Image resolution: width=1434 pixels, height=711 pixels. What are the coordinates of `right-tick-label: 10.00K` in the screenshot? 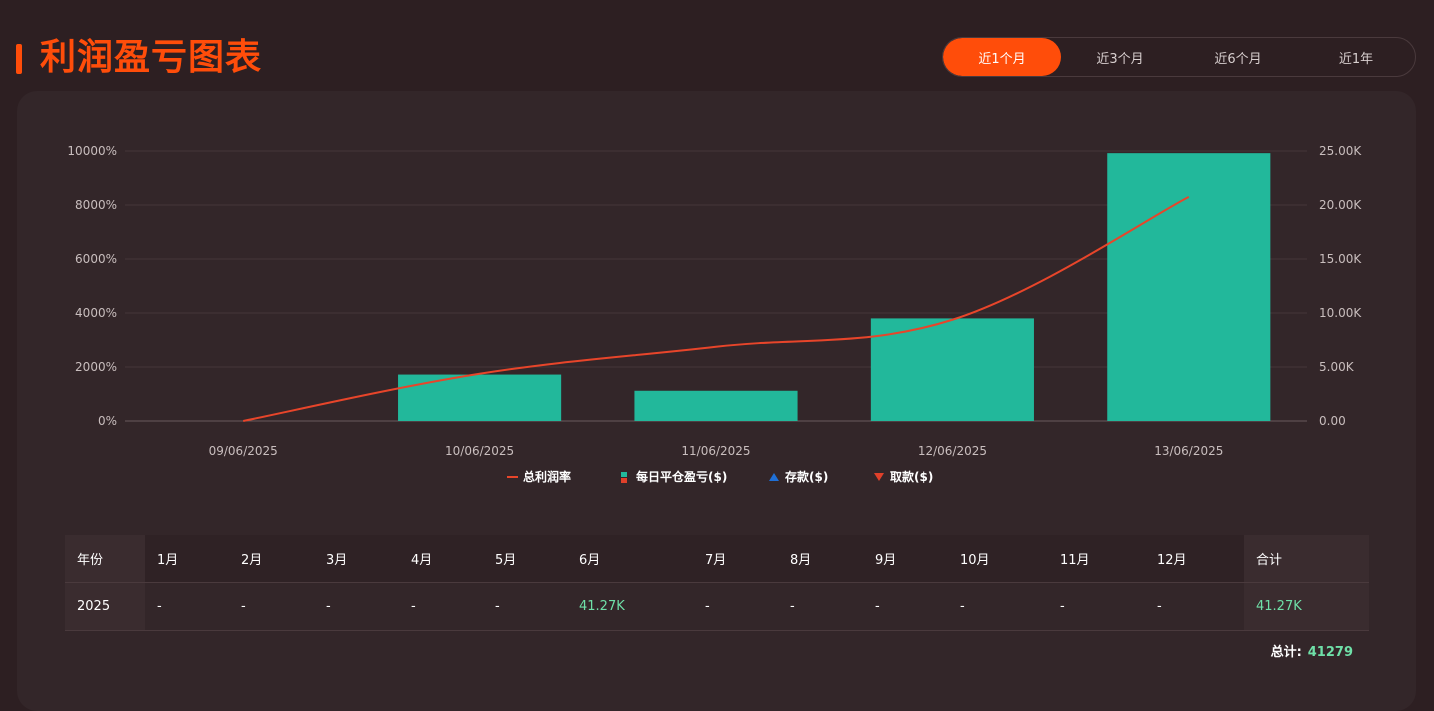 It's located at (1340, 313).